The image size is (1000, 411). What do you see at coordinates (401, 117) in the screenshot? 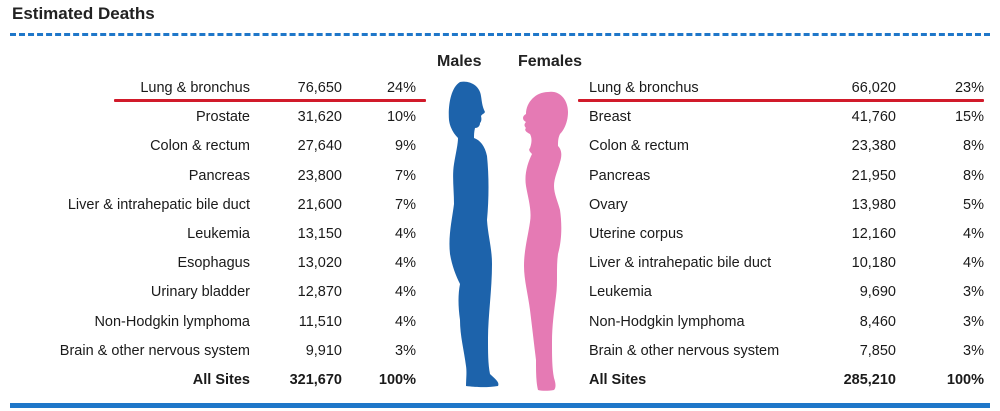
I see `male-percent-value: 10%` at bounding box center [401, 117].